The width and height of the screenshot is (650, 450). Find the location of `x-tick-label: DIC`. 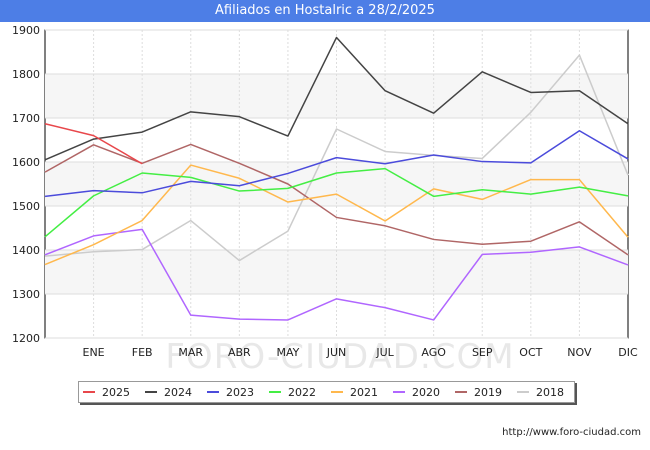

x-tick-label: DIC is located at coordinates (628, 352).